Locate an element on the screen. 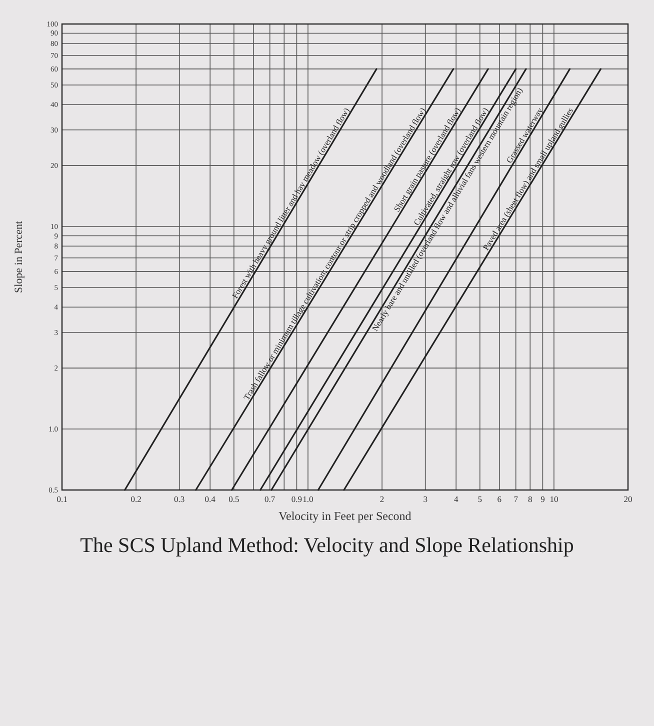 This screenshot has height=726, width=654. x-tick-label: 1.0 is located at coordinates (308, 499).